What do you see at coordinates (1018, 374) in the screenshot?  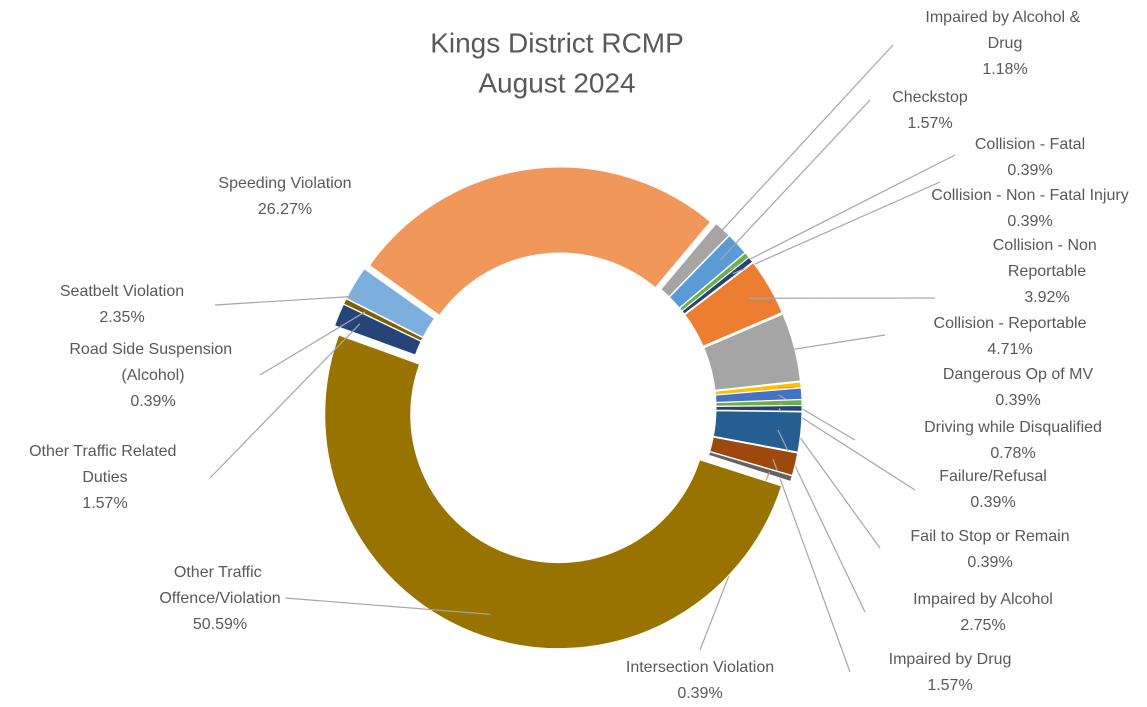 I see `data-label-name: Dangerous Op of MV` at bounding box center [1018, 374].